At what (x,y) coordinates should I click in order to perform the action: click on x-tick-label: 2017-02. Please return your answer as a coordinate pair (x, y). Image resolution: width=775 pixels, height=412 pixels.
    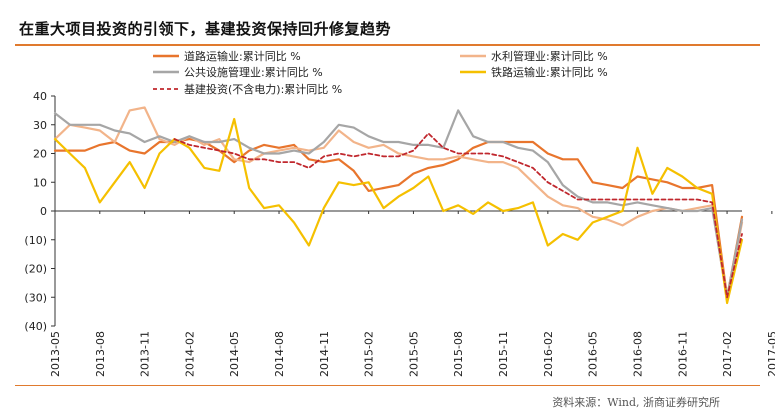
    Looking at the image, I should click on (727, 354).